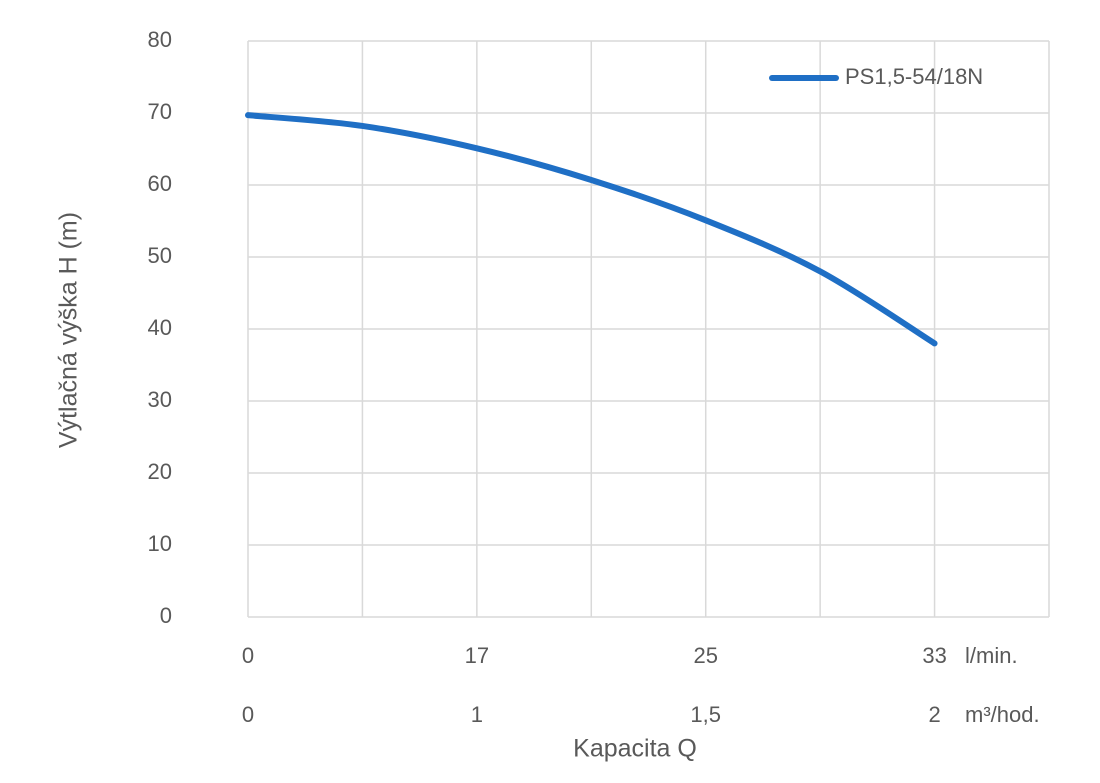 The height and width of the screenshot is (783, 1100). I want to click on y-tick-label: 30, so click(160, 399).